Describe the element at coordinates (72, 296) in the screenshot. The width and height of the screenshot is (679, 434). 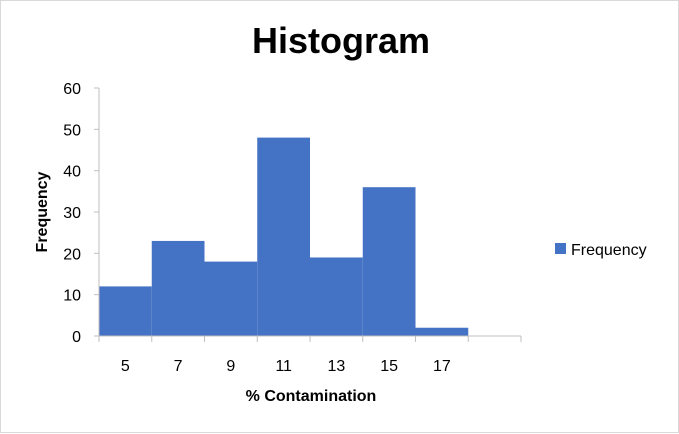
I see `y-tick-label: 10` at that location.